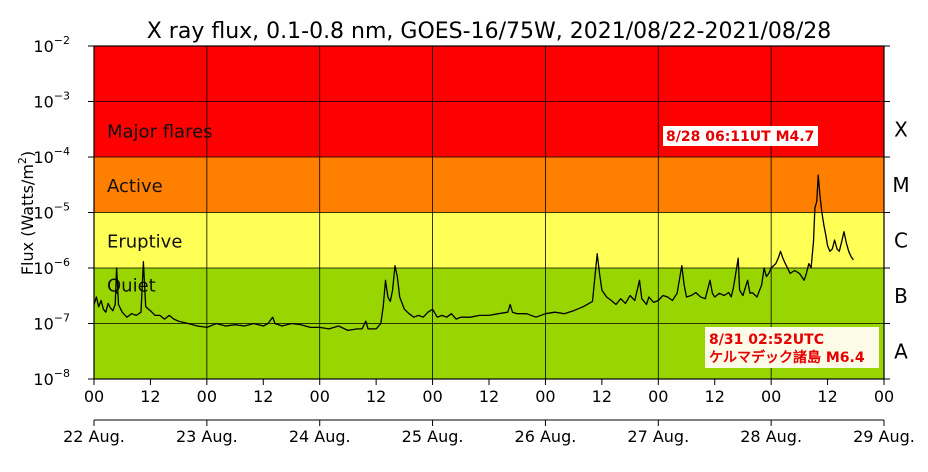 The image size is (928, 472). I want to click on band-label-0: Major flares, so click(160, 132).